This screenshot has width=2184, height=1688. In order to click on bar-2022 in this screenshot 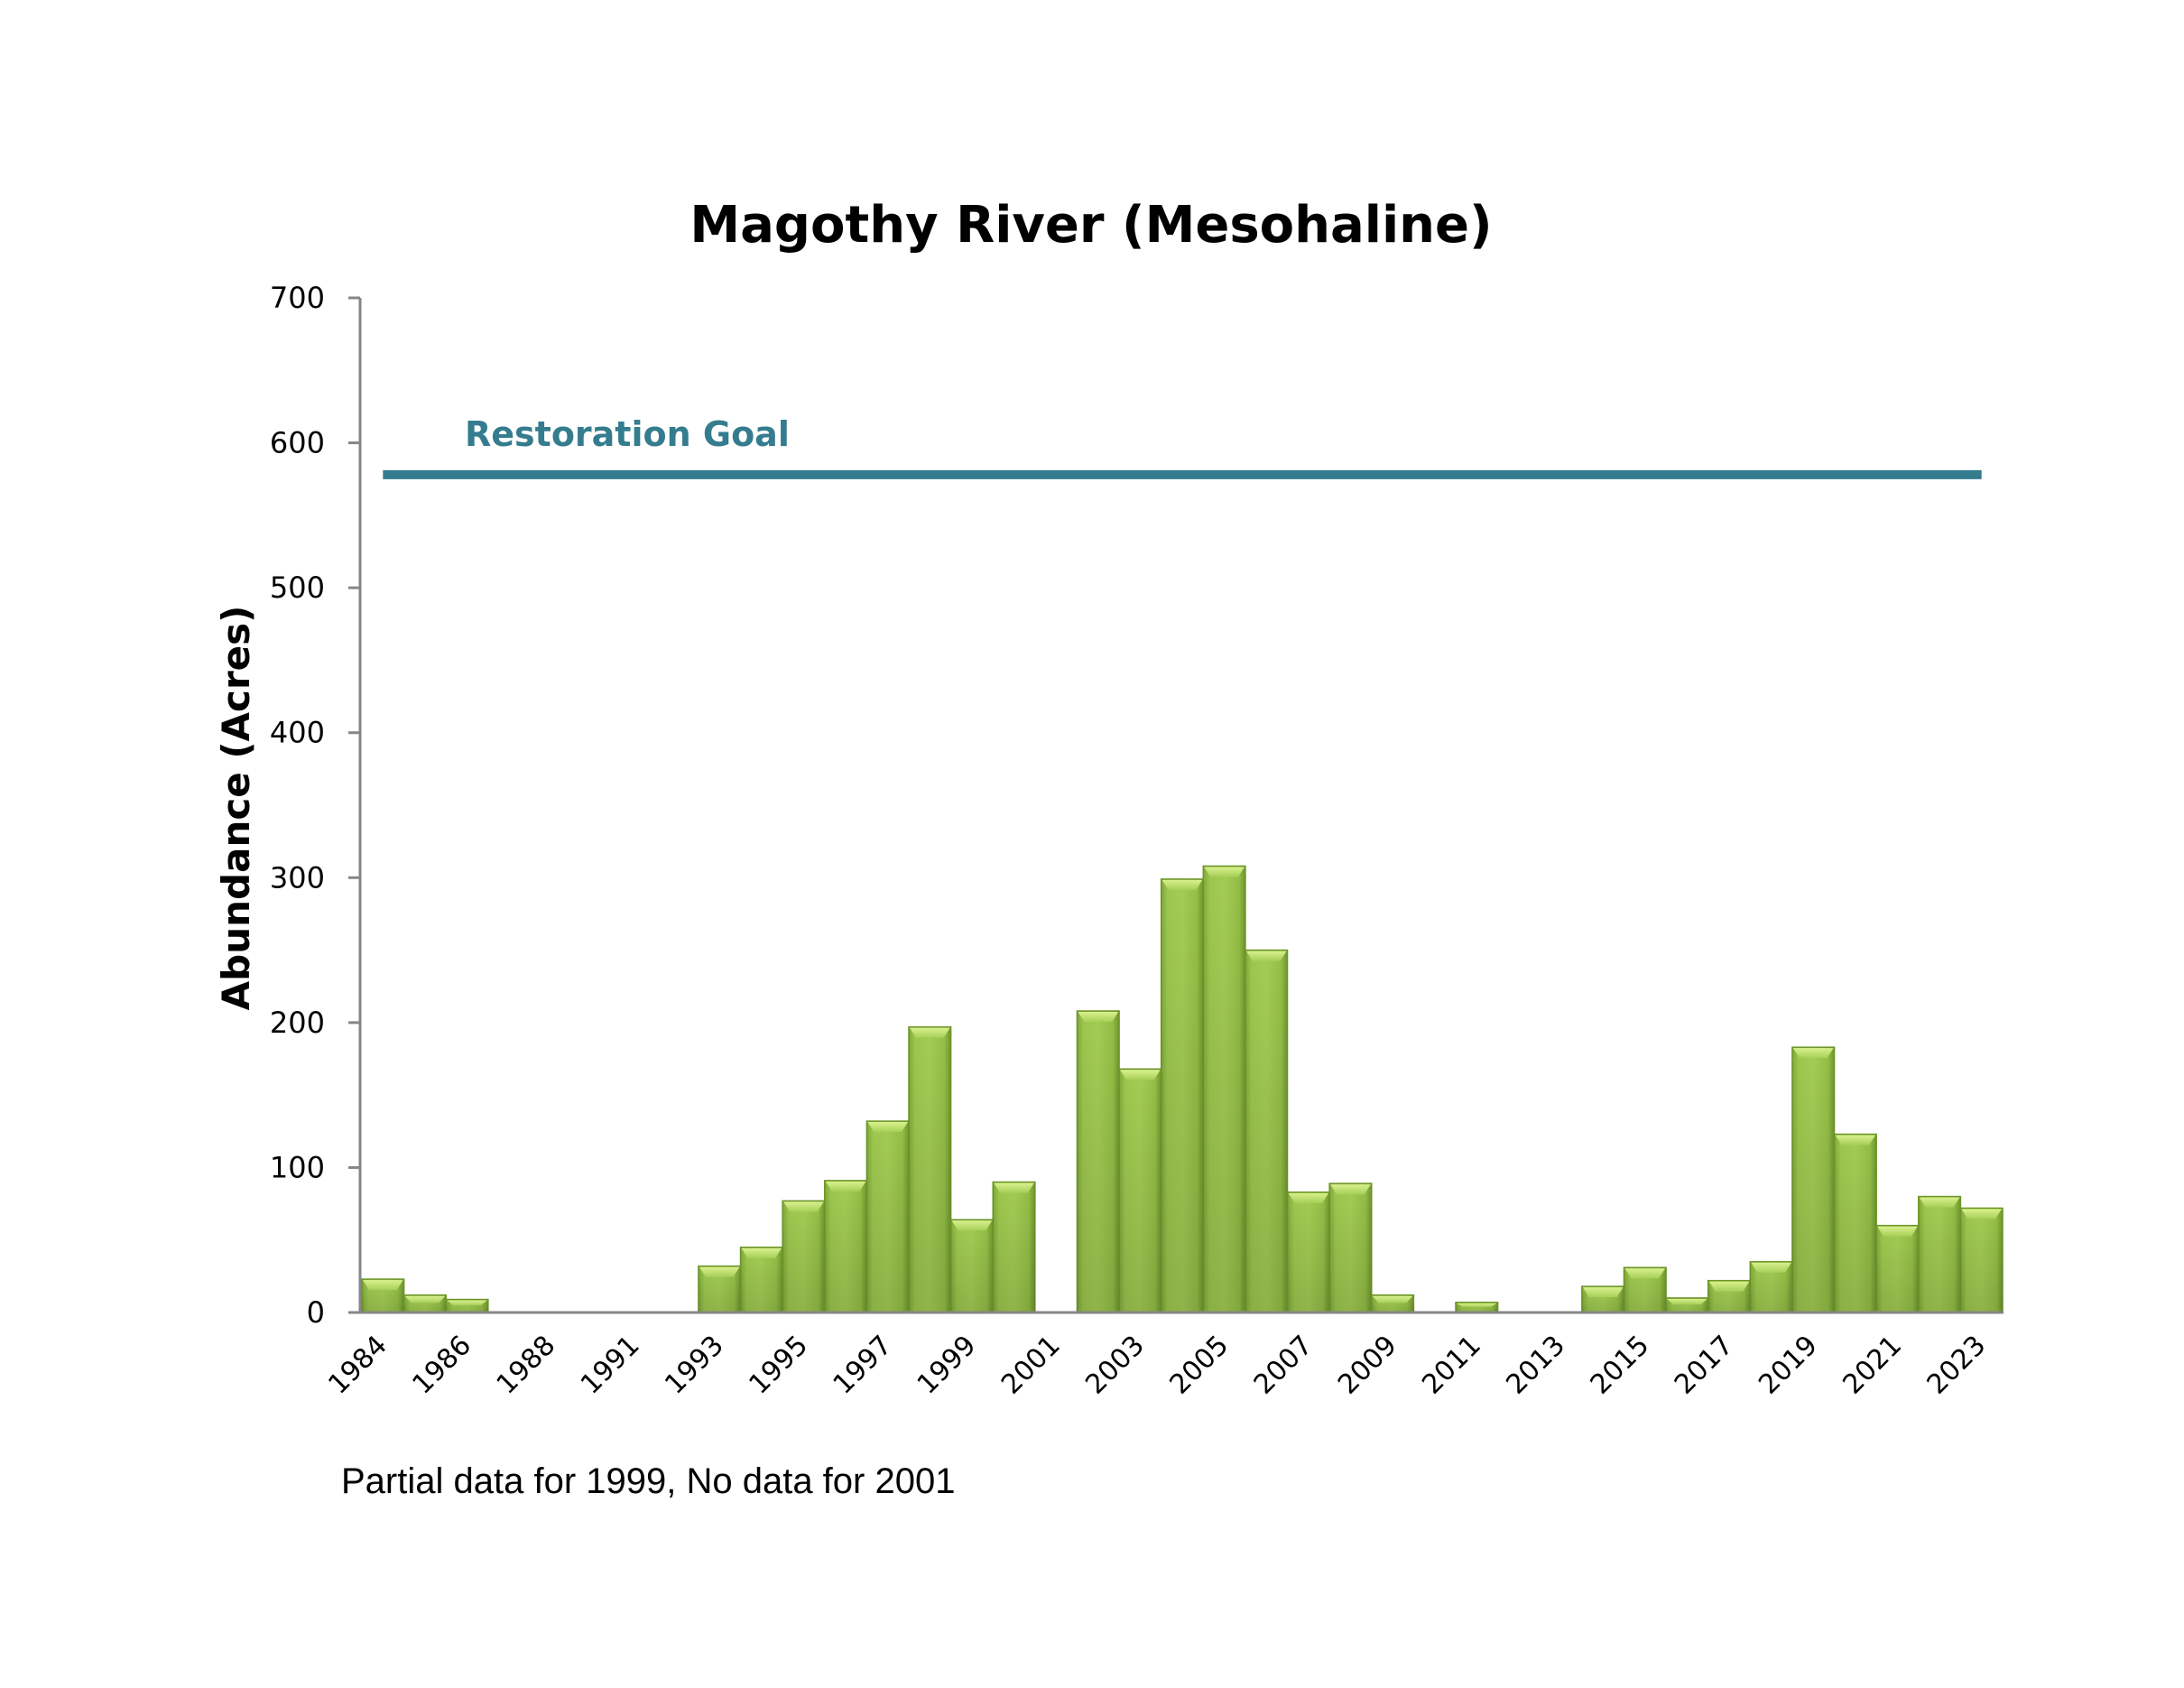, I will do `click(1940, 1254)`.